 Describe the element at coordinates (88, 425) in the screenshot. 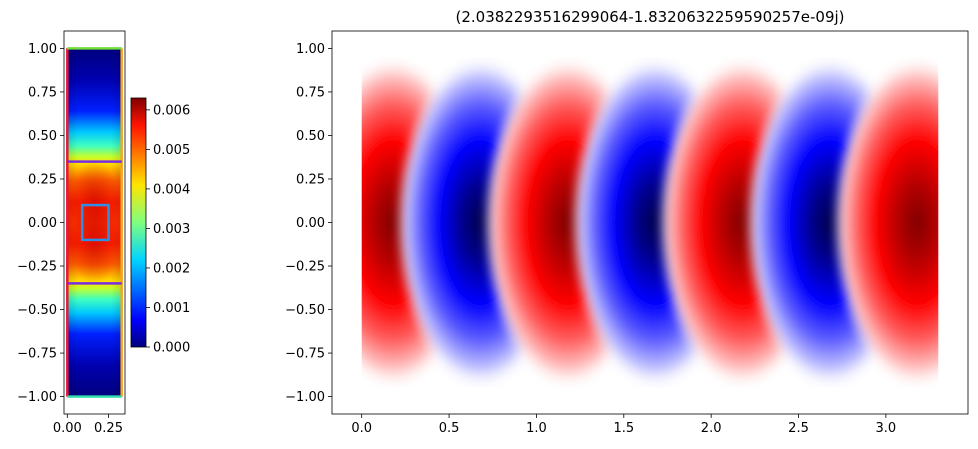

I see `left-x-axis: 0.00 0.25` at that location.